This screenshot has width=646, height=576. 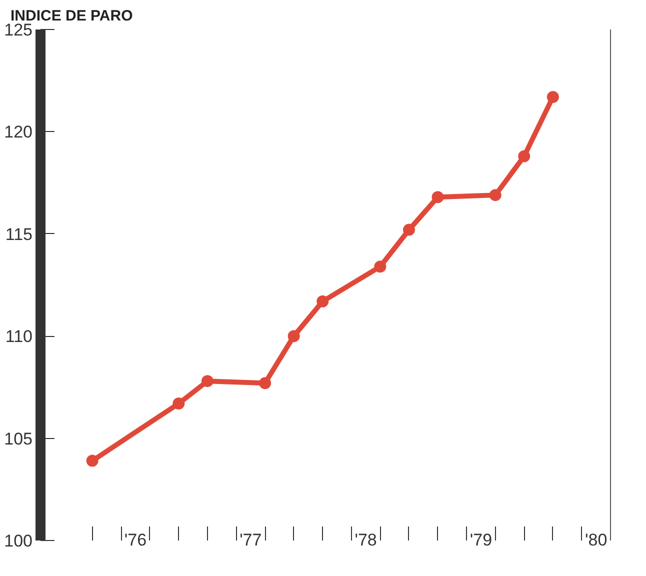 I want to click on y-tick-label: 115, so click(x=19, y=234).